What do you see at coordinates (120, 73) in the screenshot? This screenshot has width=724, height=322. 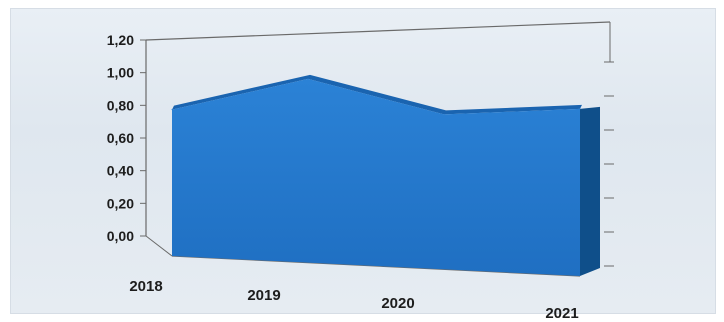 I see `y-tick-label: 1,00` at bounding box center [120, 73].